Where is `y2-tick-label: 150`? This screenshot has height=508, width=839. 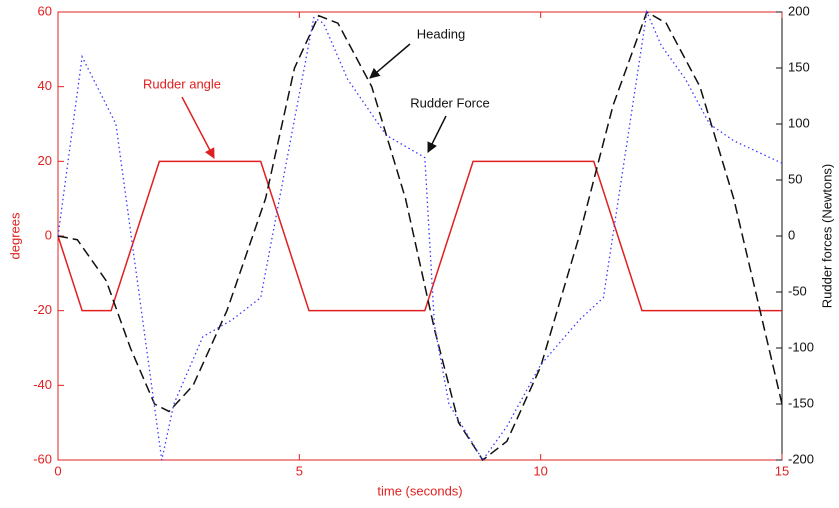 y2-tick-label: 150 is located at coordinates (799, 66).